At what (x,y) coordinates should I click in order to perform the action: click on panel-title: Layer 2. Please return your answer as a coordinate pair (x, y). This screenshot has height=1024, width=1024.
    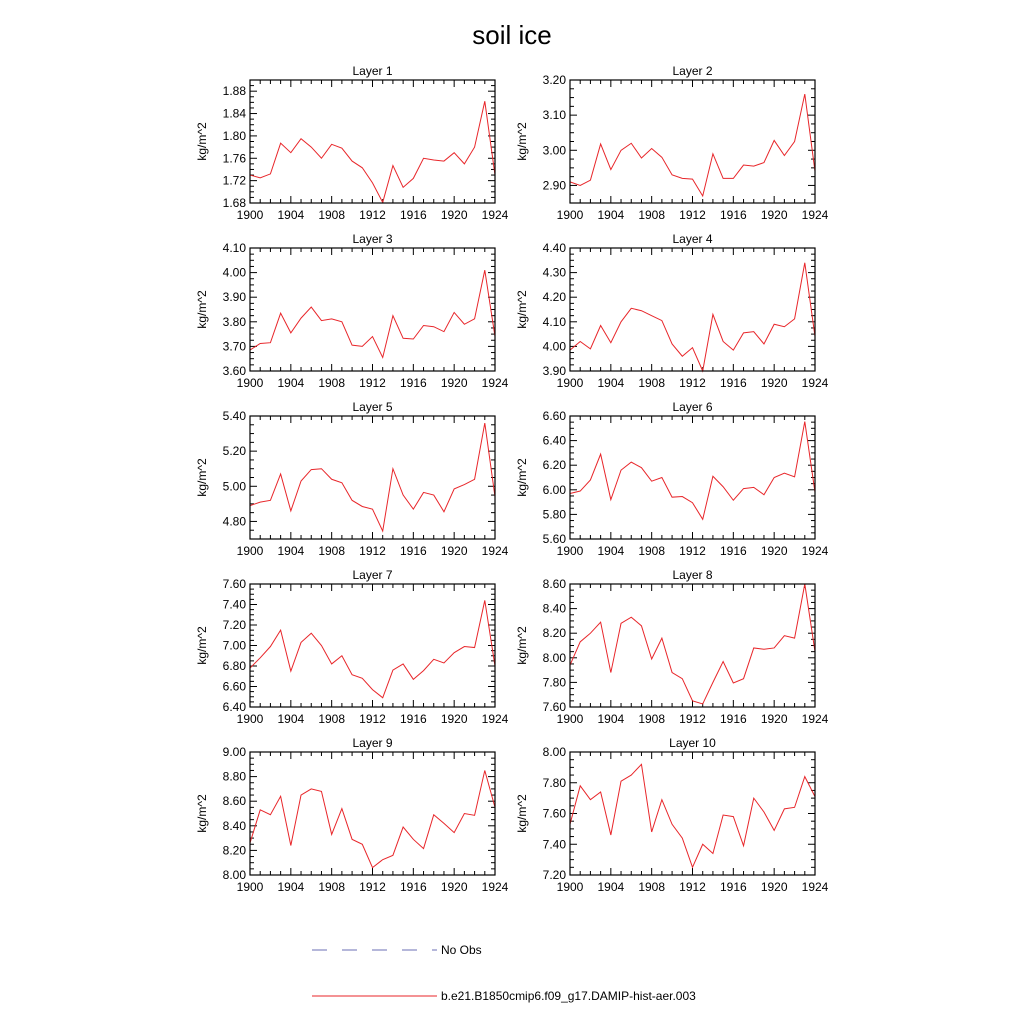
    Looking at the image, I should click on (692, 71).